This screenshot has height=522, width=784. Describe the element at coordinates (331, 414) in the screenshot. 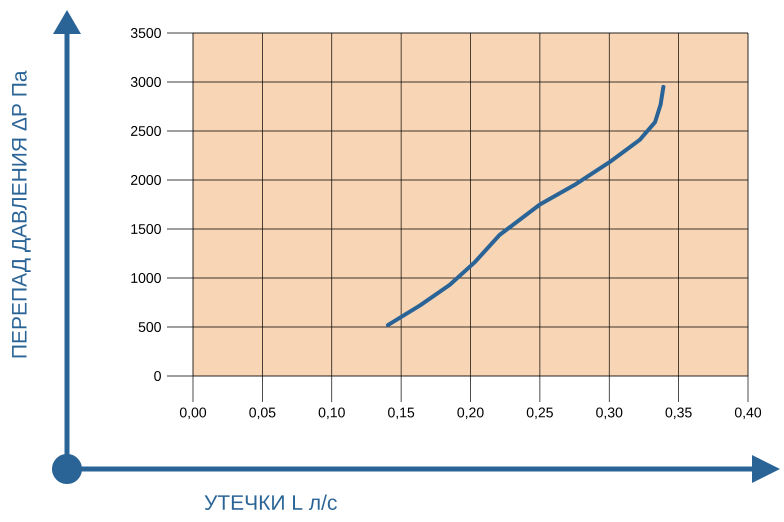

I see `x-tick-label: 0,10` at that location.